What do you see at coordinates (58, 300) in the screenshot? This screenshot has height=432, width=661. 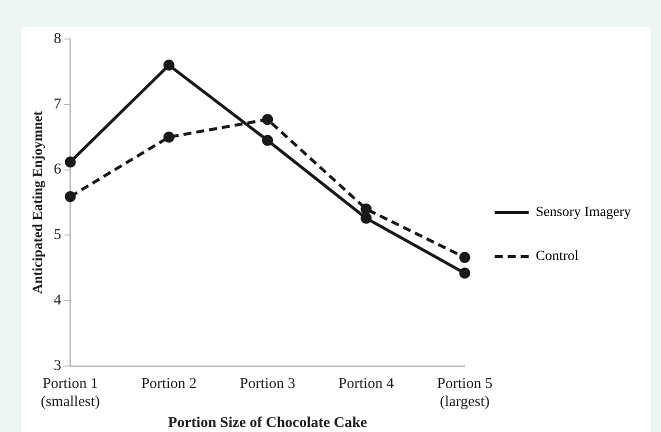 I see `y-tick-label: 4` at bounding box center [58, 300].